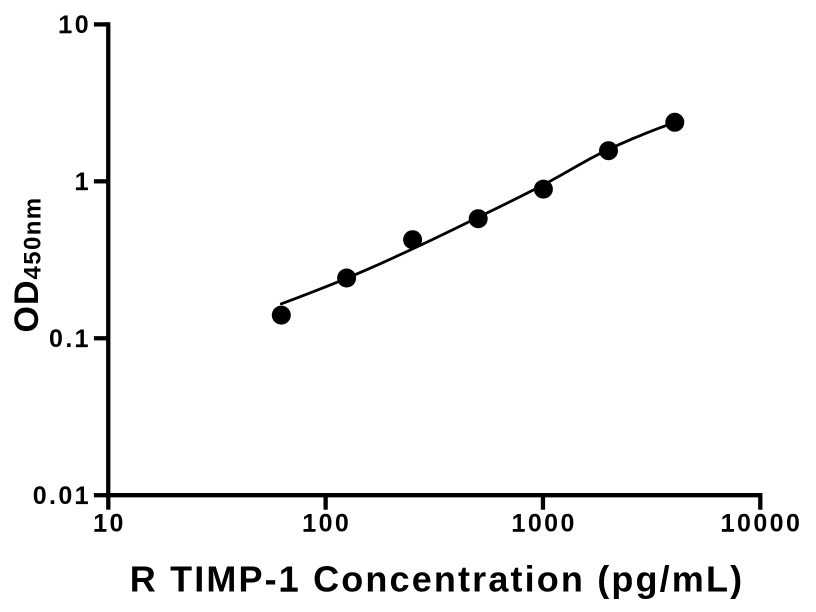  What do you see at coordinates (27, 264) in the screenshot?
I see `svg-text: OD450nm` at bounding box center [27, 264].